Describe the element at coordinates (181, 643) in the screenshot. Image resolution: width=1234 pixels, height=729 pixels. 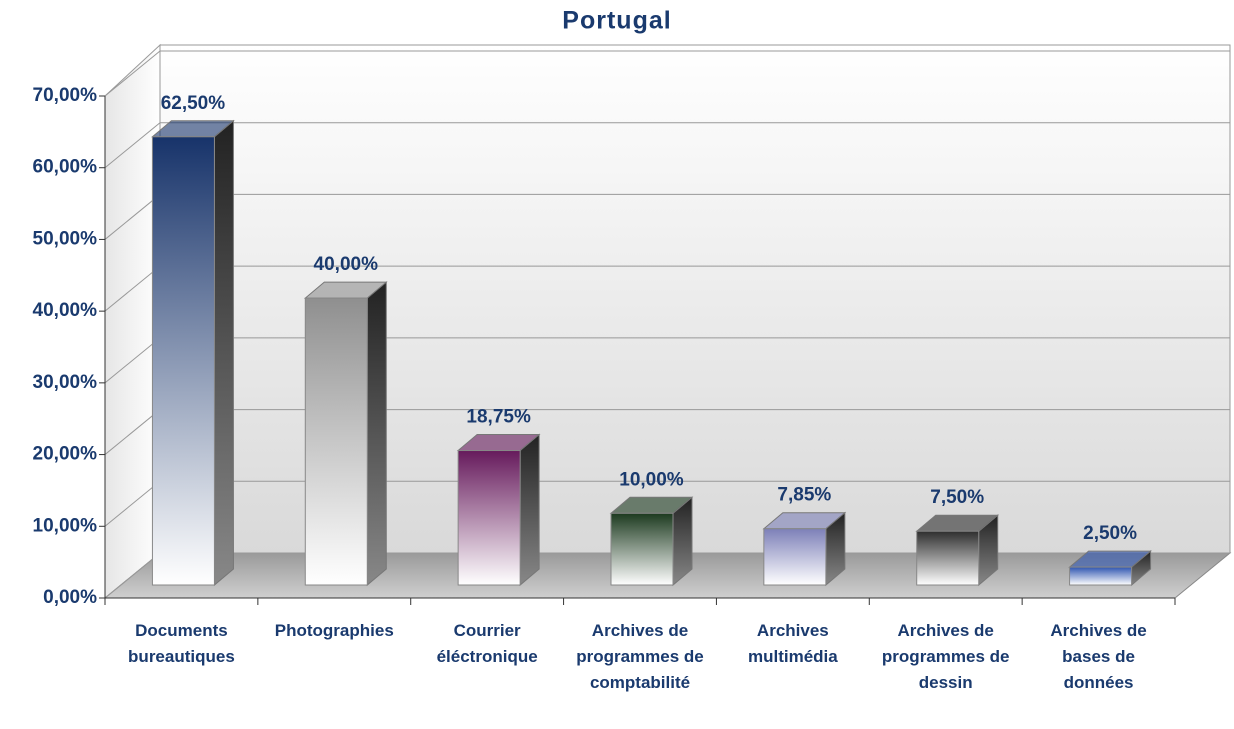
I see `x-tick-label: Documents bureautiques` at that location.